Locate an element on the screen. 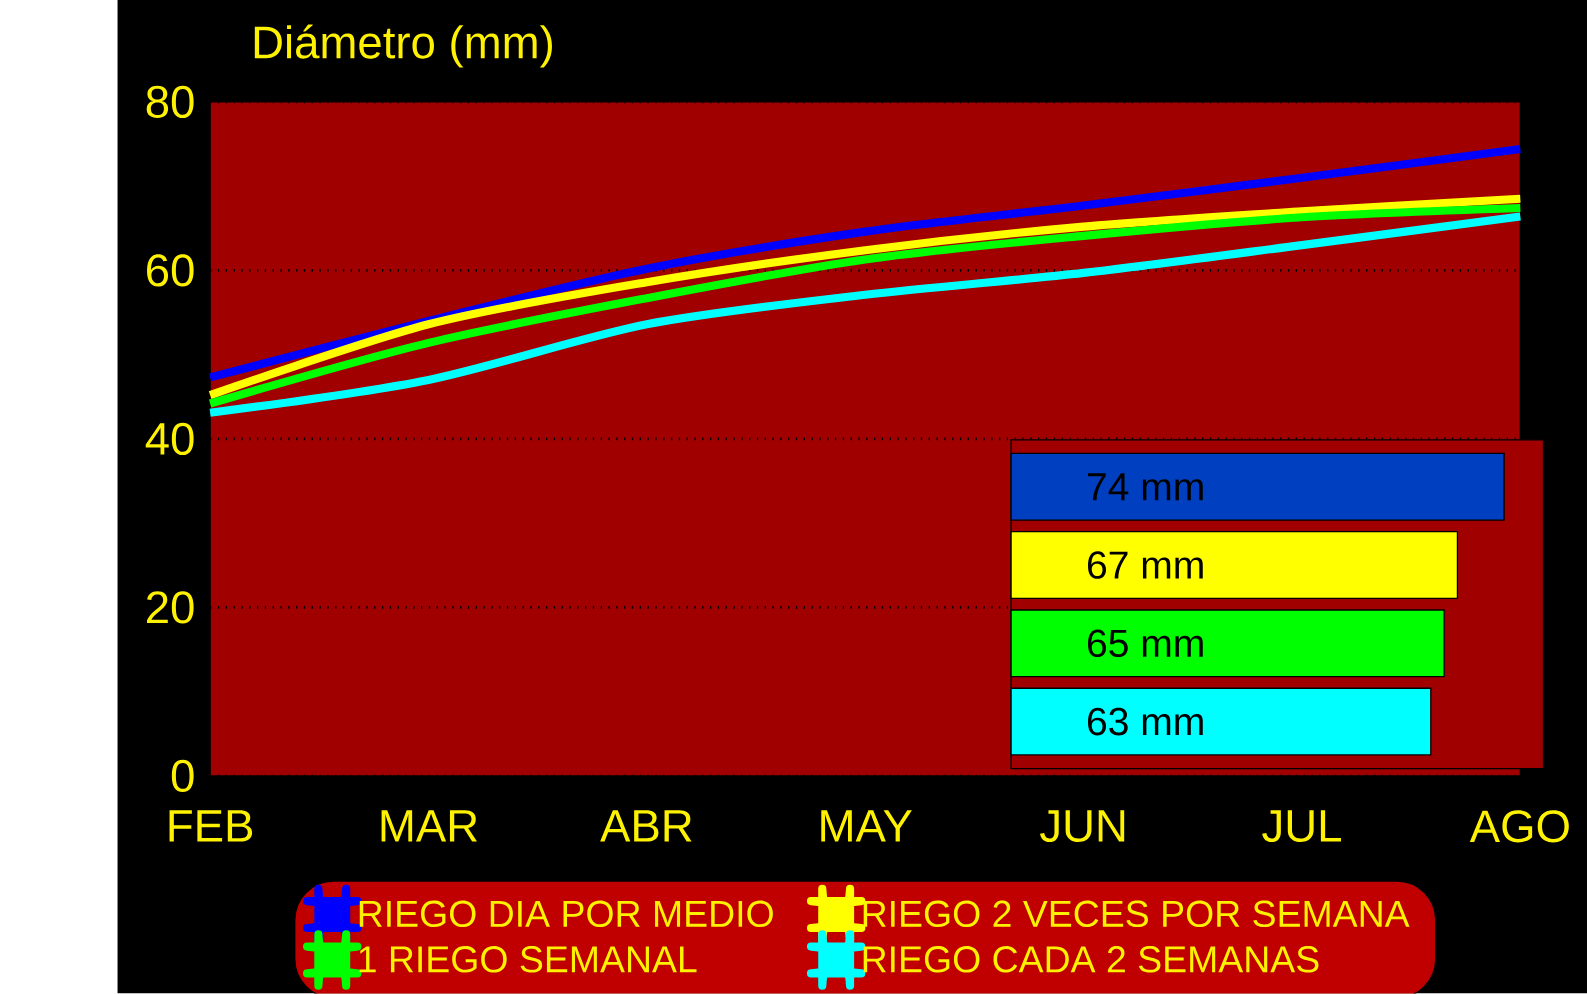  data-label: 74 mm is located at coordinates (1145, 487).